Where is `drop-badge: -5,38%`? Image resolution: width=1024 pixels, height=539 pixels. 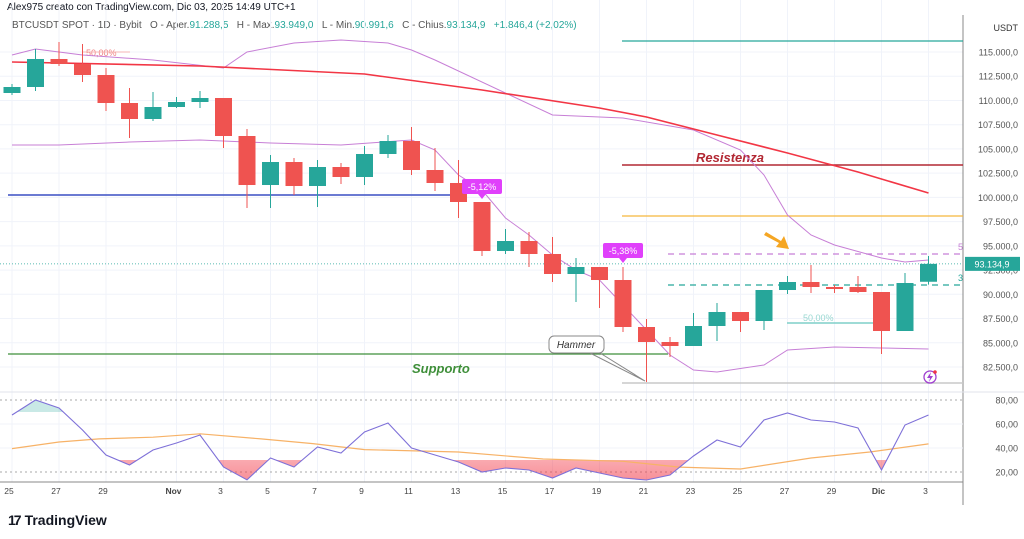 drop-badge: -5,38% is located at coordinates (623, 251).